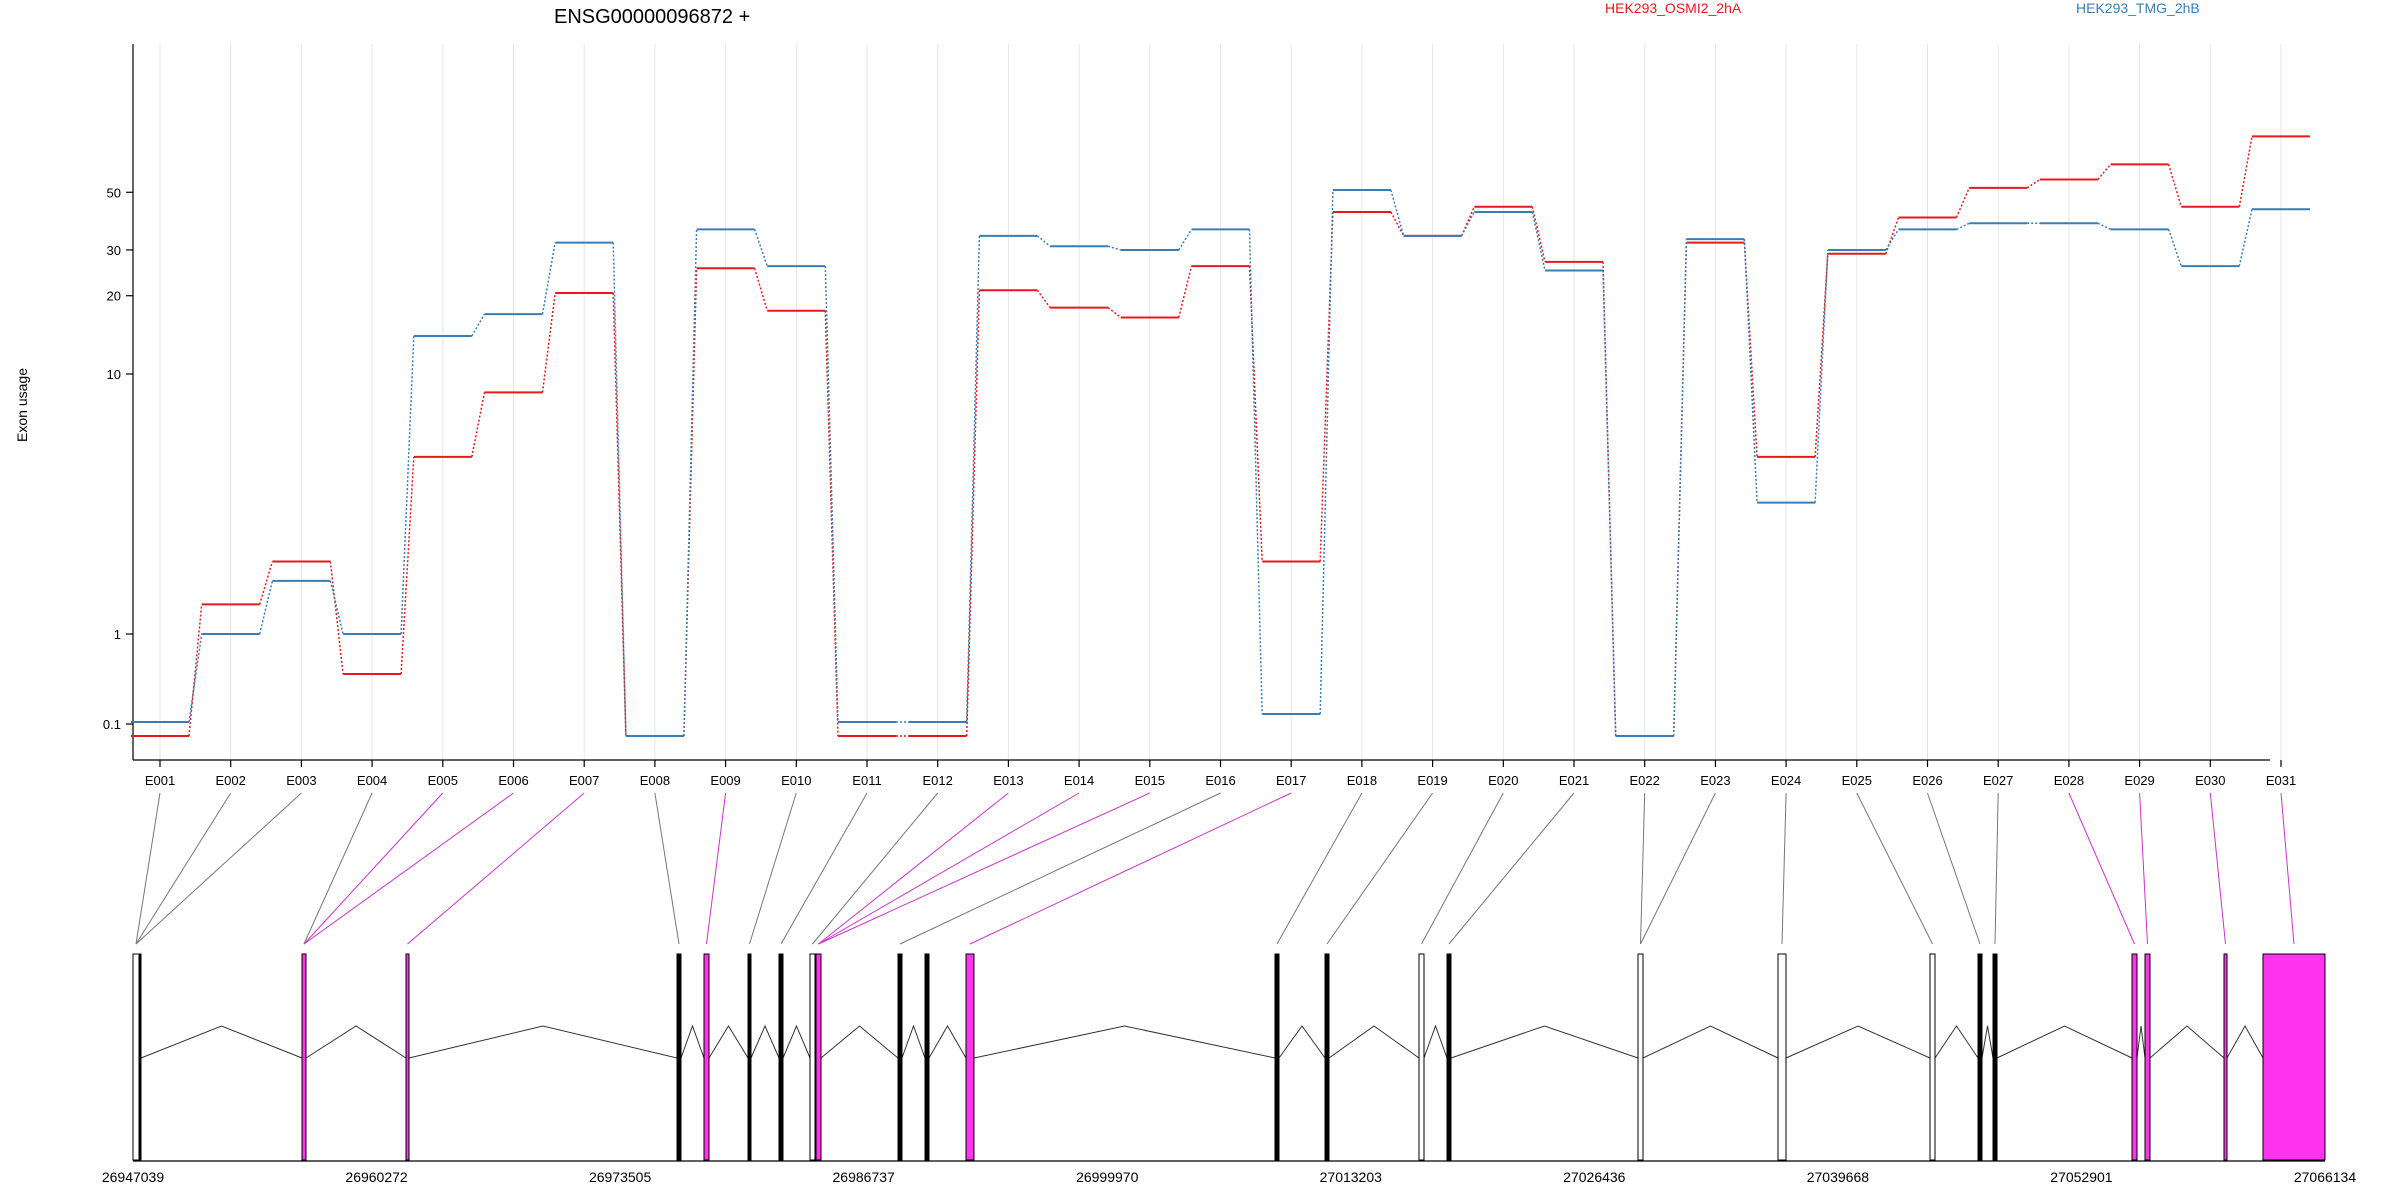 This screenshot has height=1200, width=2400. I want to click on y-tick-label: 50, so click(114, 192).